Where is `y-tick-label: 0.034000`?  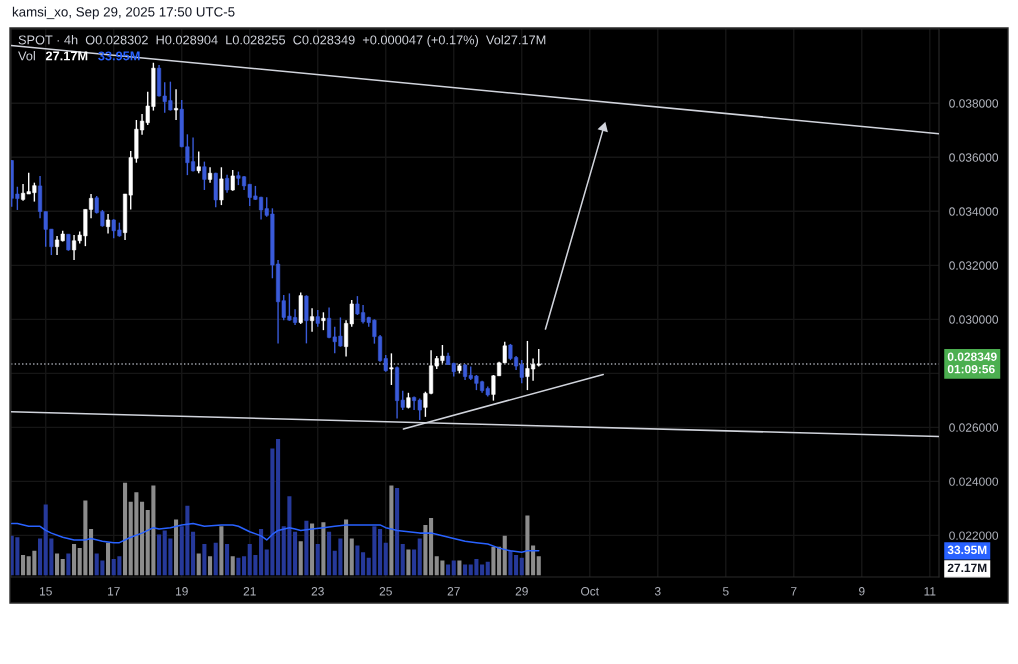
y-tick-label: 0.034000 is located at coordinates (974, 211).